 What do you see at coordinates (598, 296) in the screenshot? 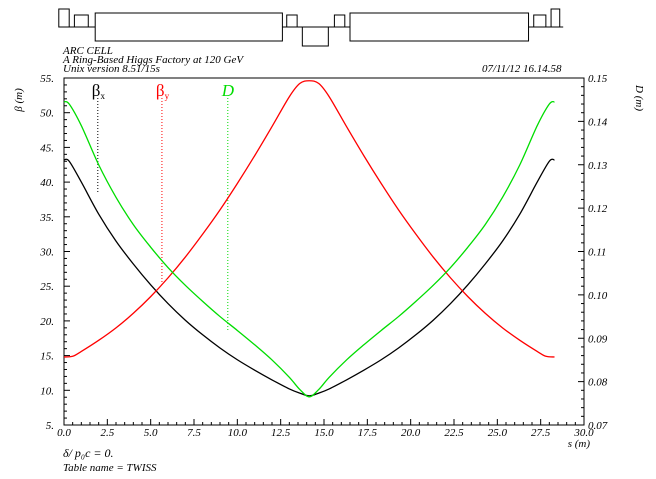
I see `right-y-tick-label: 0.10` at bounding box center [598, 296].